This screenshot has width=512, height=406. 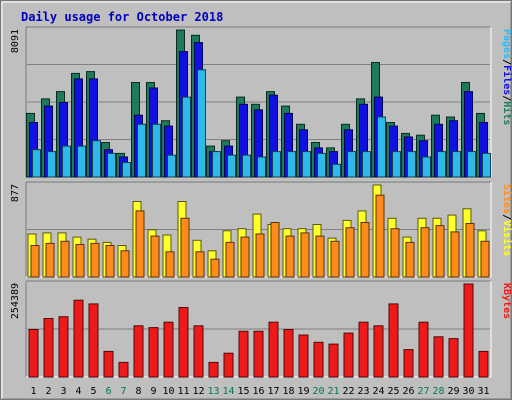 What do you see at coordinates (348, 391) in the screenshot?
I see `x-tick-label-day-22: 22` at bounding box center [348, 391].